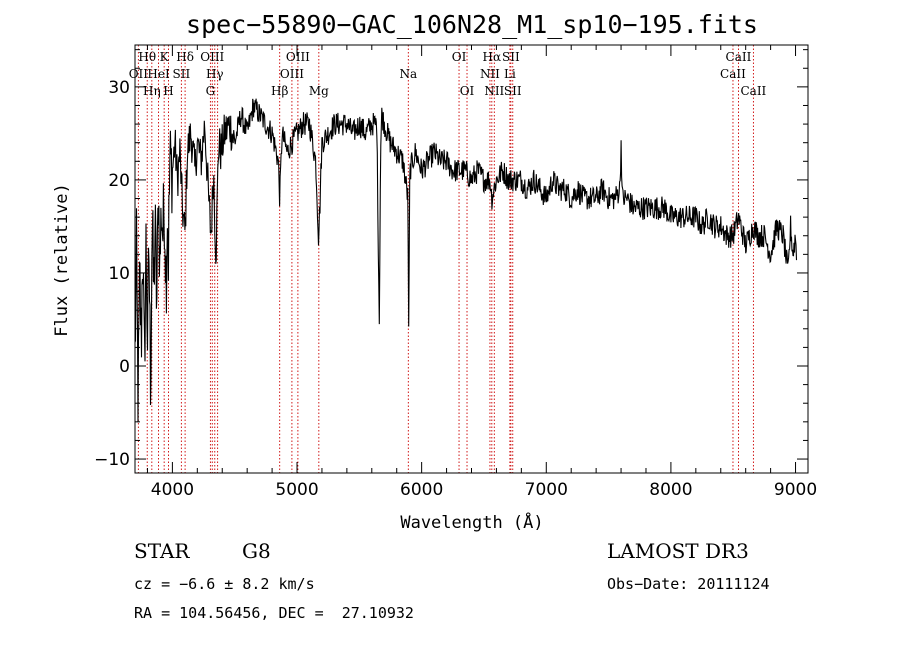  Describe the element at coordinates (168, 91) in the screenshot. I see `line-label-H: H` at that location.